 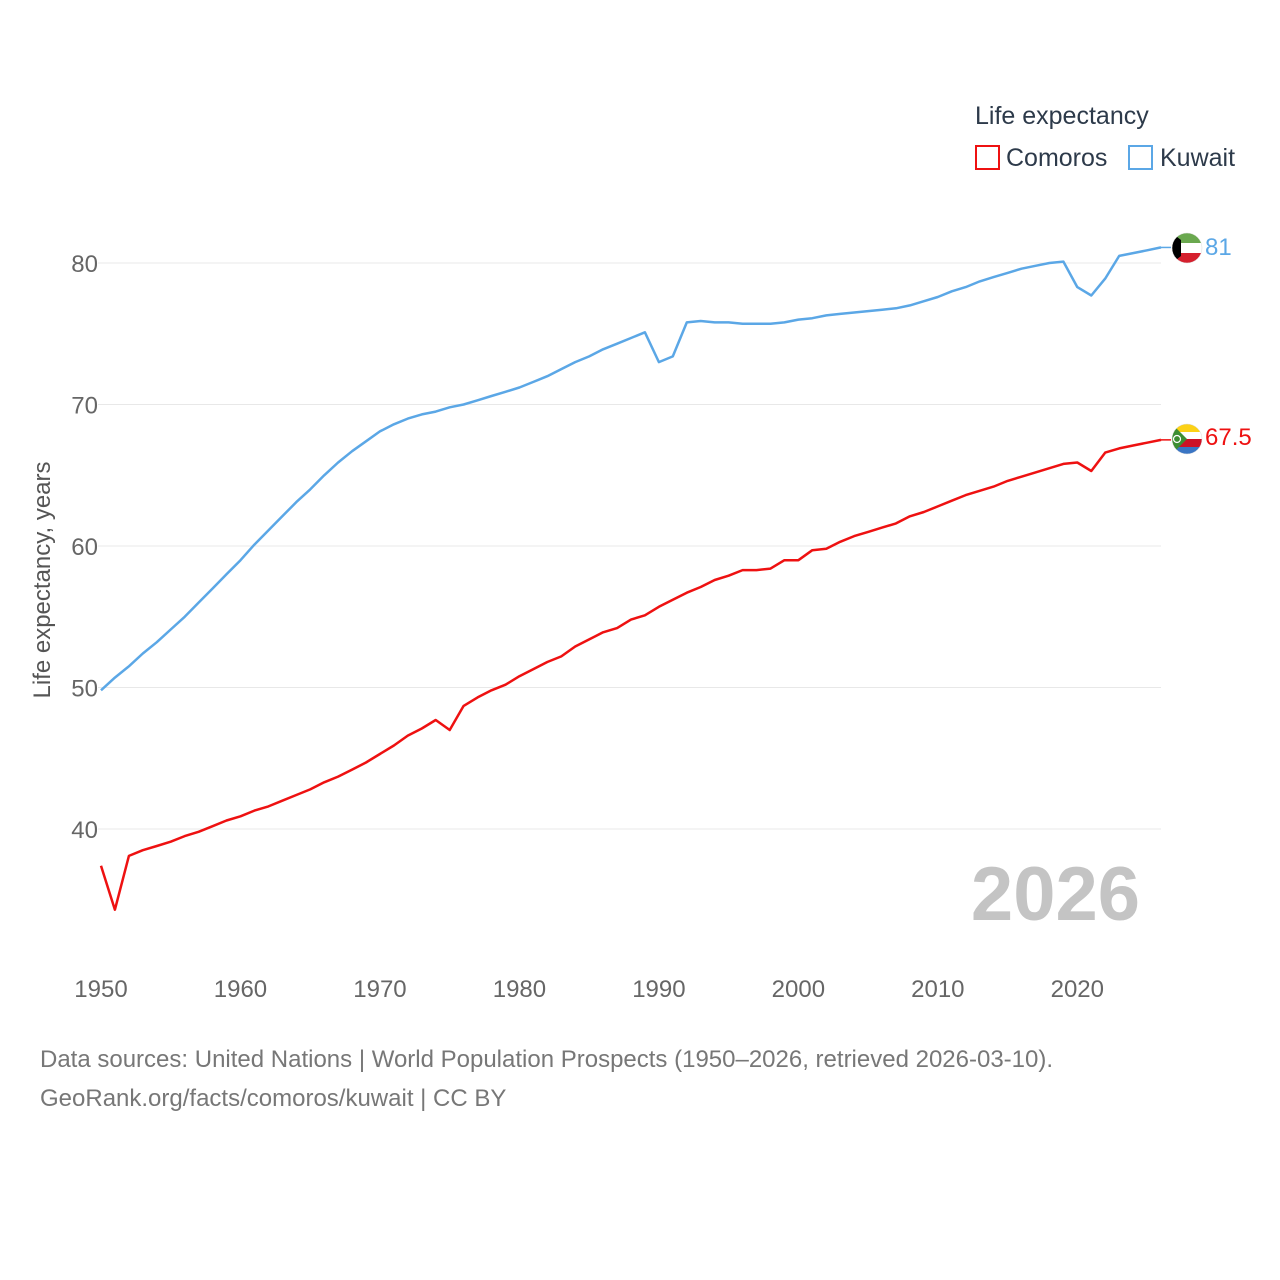 I want to click on x-tick-label: 1980, so click(x=519, y=989).